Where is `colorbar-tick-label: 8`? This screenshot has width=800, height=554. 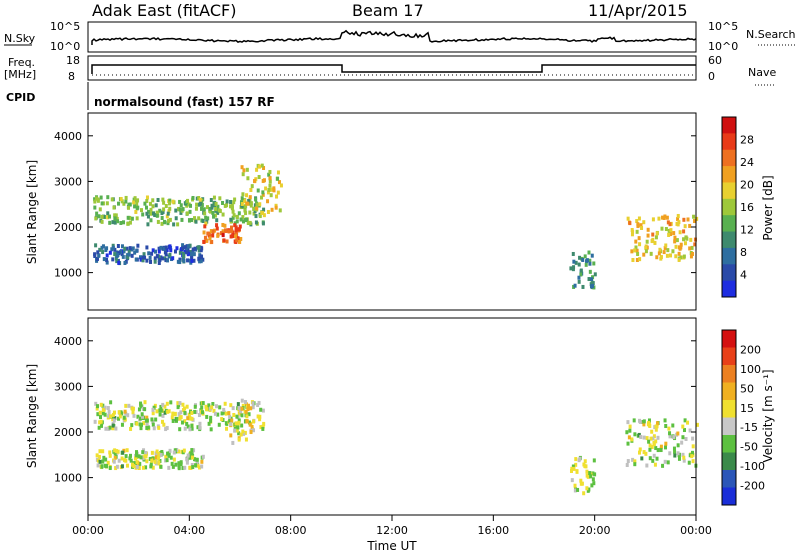
colorbar-tick-label: 8 is located at coordinates (743, 252).